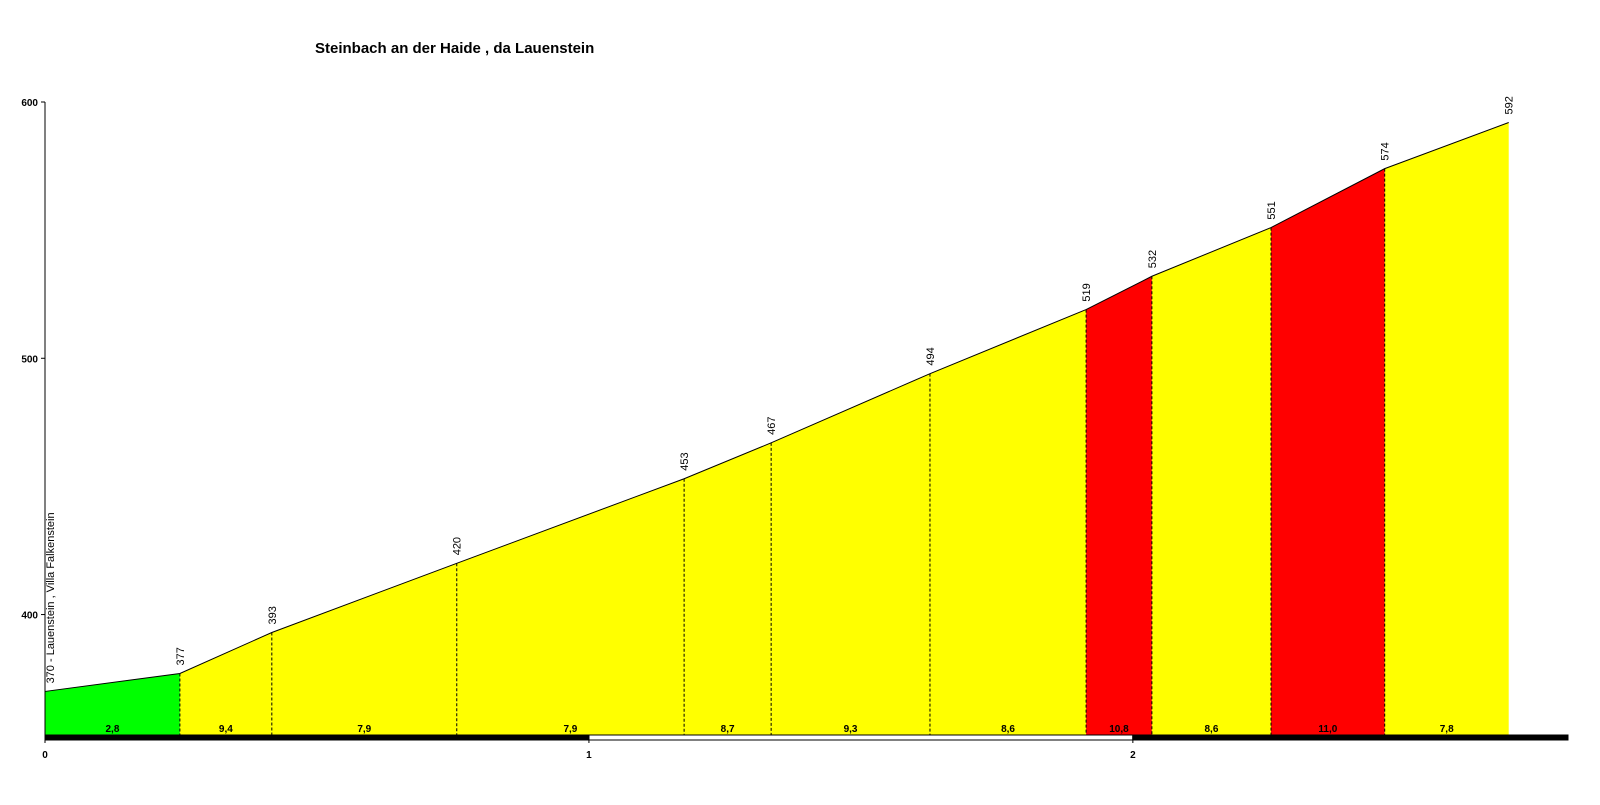 This screenshot has height=805, width=1600. What do you see at coordinates (29, 359) in the screenshot?
I see `y-tick-label: 500` at bounding box center [29, 359].